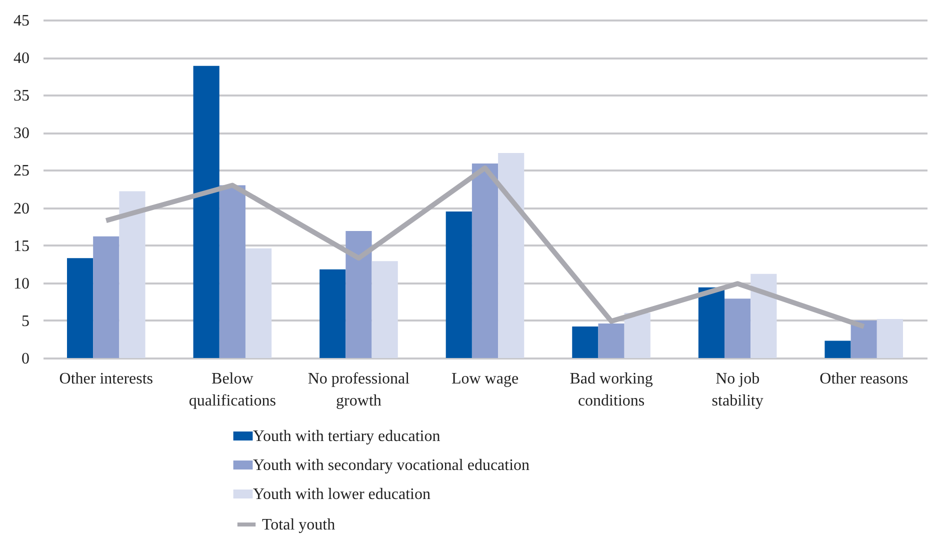 The image size is (935, 542). I want to click on legend-label: Youth with secondary vocational education, so click(391, 465).